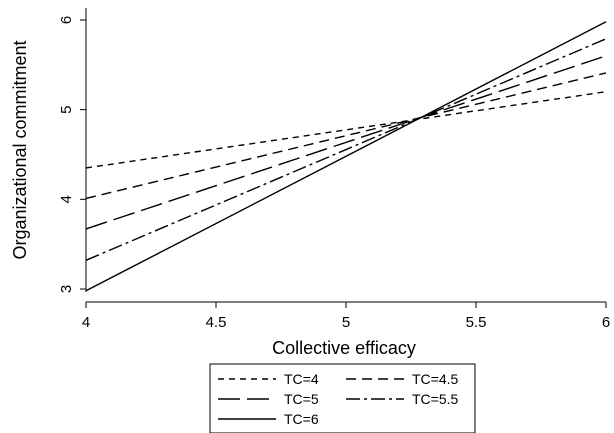 The height and width of the screenshot is (433, 614). I want to click on x-axis-title: Collective efficacy, so click(344, 348).